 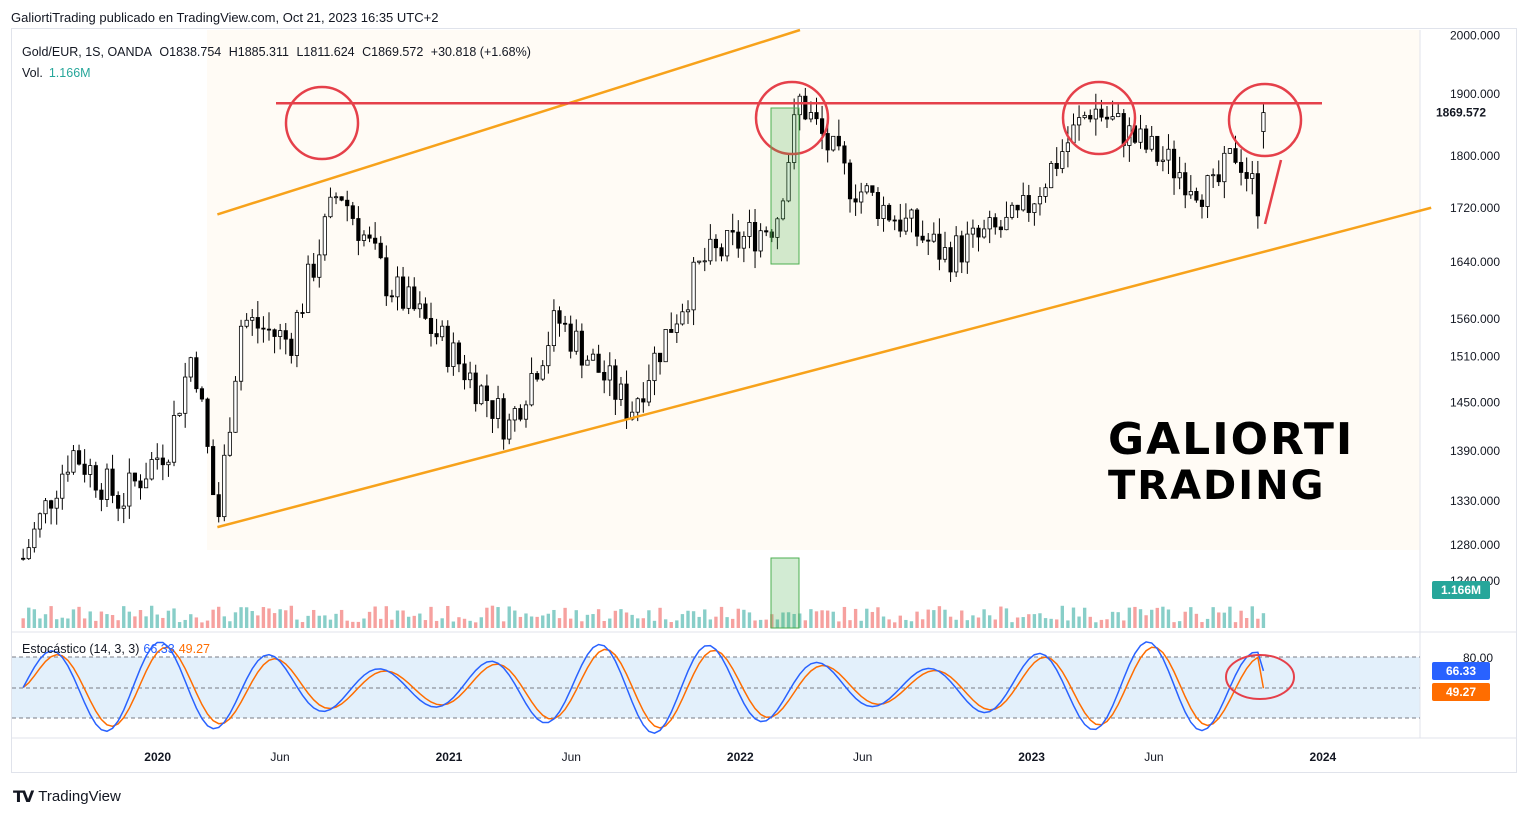 I want to click on stochastic-k-tag: 66.33, so click(x=1461, y=671).